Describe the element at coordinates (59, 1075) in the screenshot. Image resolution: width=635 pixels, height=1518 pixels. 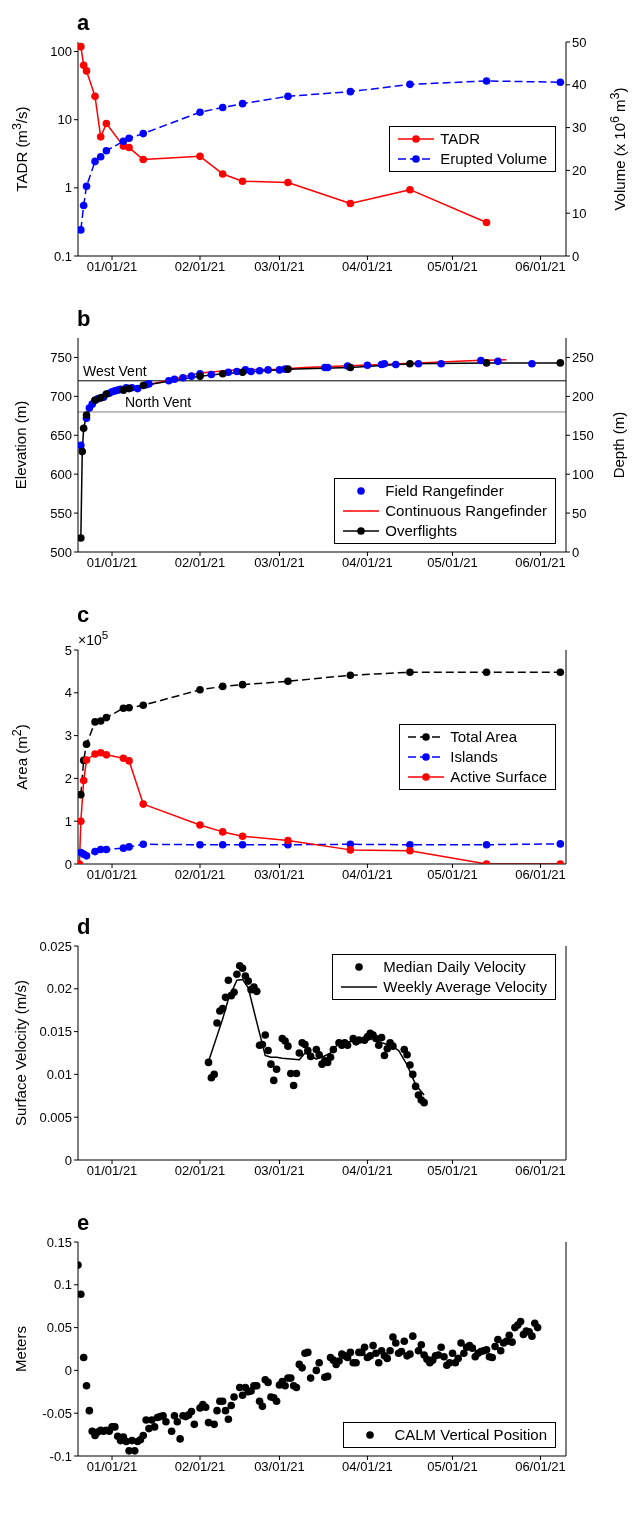
I see `y-tick-label: 0.01` at that location.